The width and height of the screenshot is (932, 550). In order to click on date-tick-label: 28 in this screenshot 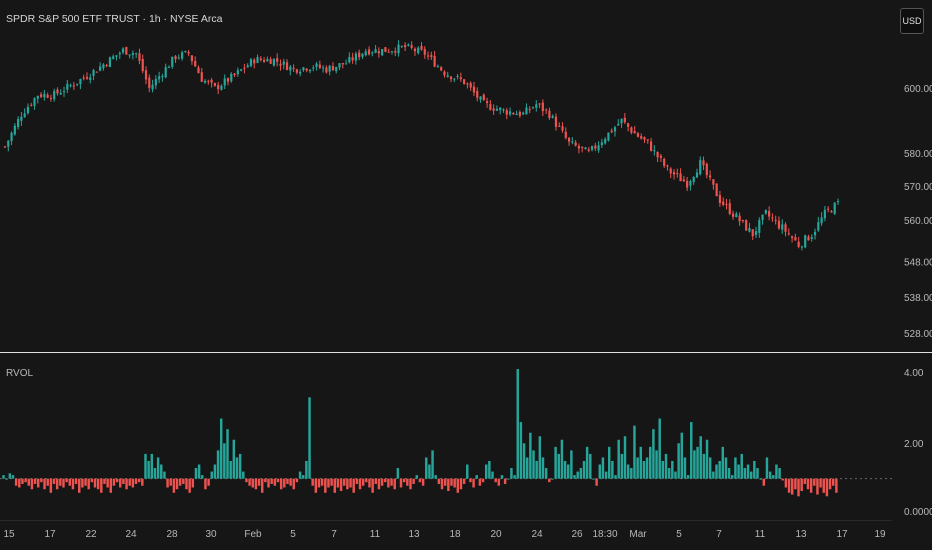, I will do `click(172, 534)`.